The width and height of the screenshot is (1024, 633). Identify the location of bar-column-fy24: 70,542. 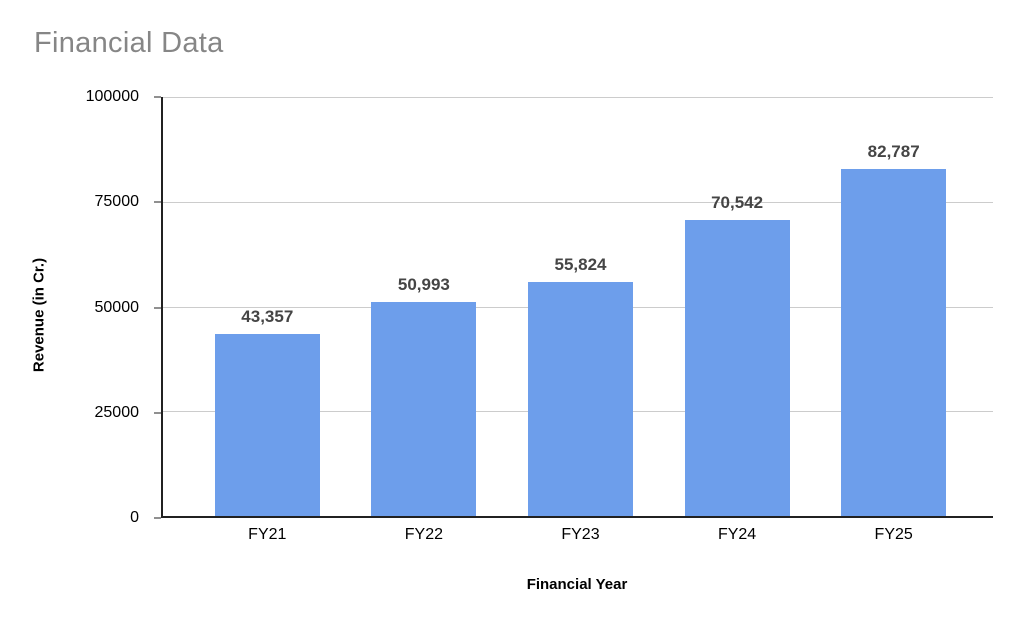
(737, 306).